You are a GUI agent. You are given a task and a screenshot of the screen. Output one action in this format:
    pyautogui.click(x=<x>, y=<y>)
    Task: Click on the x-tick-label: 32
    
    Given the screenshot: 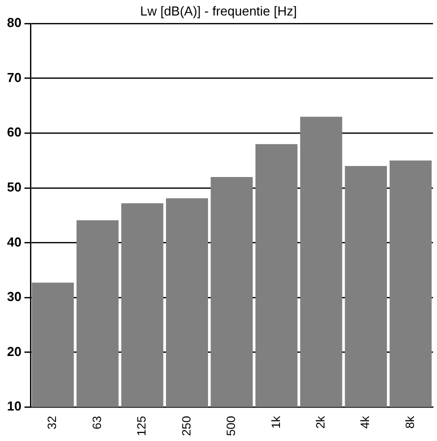 What is the action you would take?
    pyautogui.click(x=52, y=423)
    